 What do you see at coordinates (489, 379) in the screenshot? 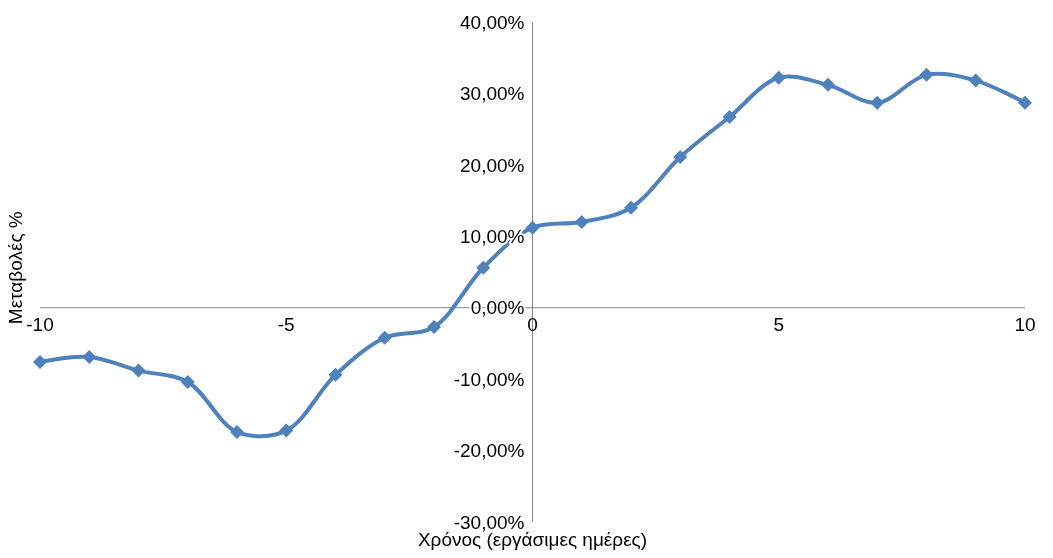
I see `y-tick-label: -10,00%` at bounding box center [489, 379].